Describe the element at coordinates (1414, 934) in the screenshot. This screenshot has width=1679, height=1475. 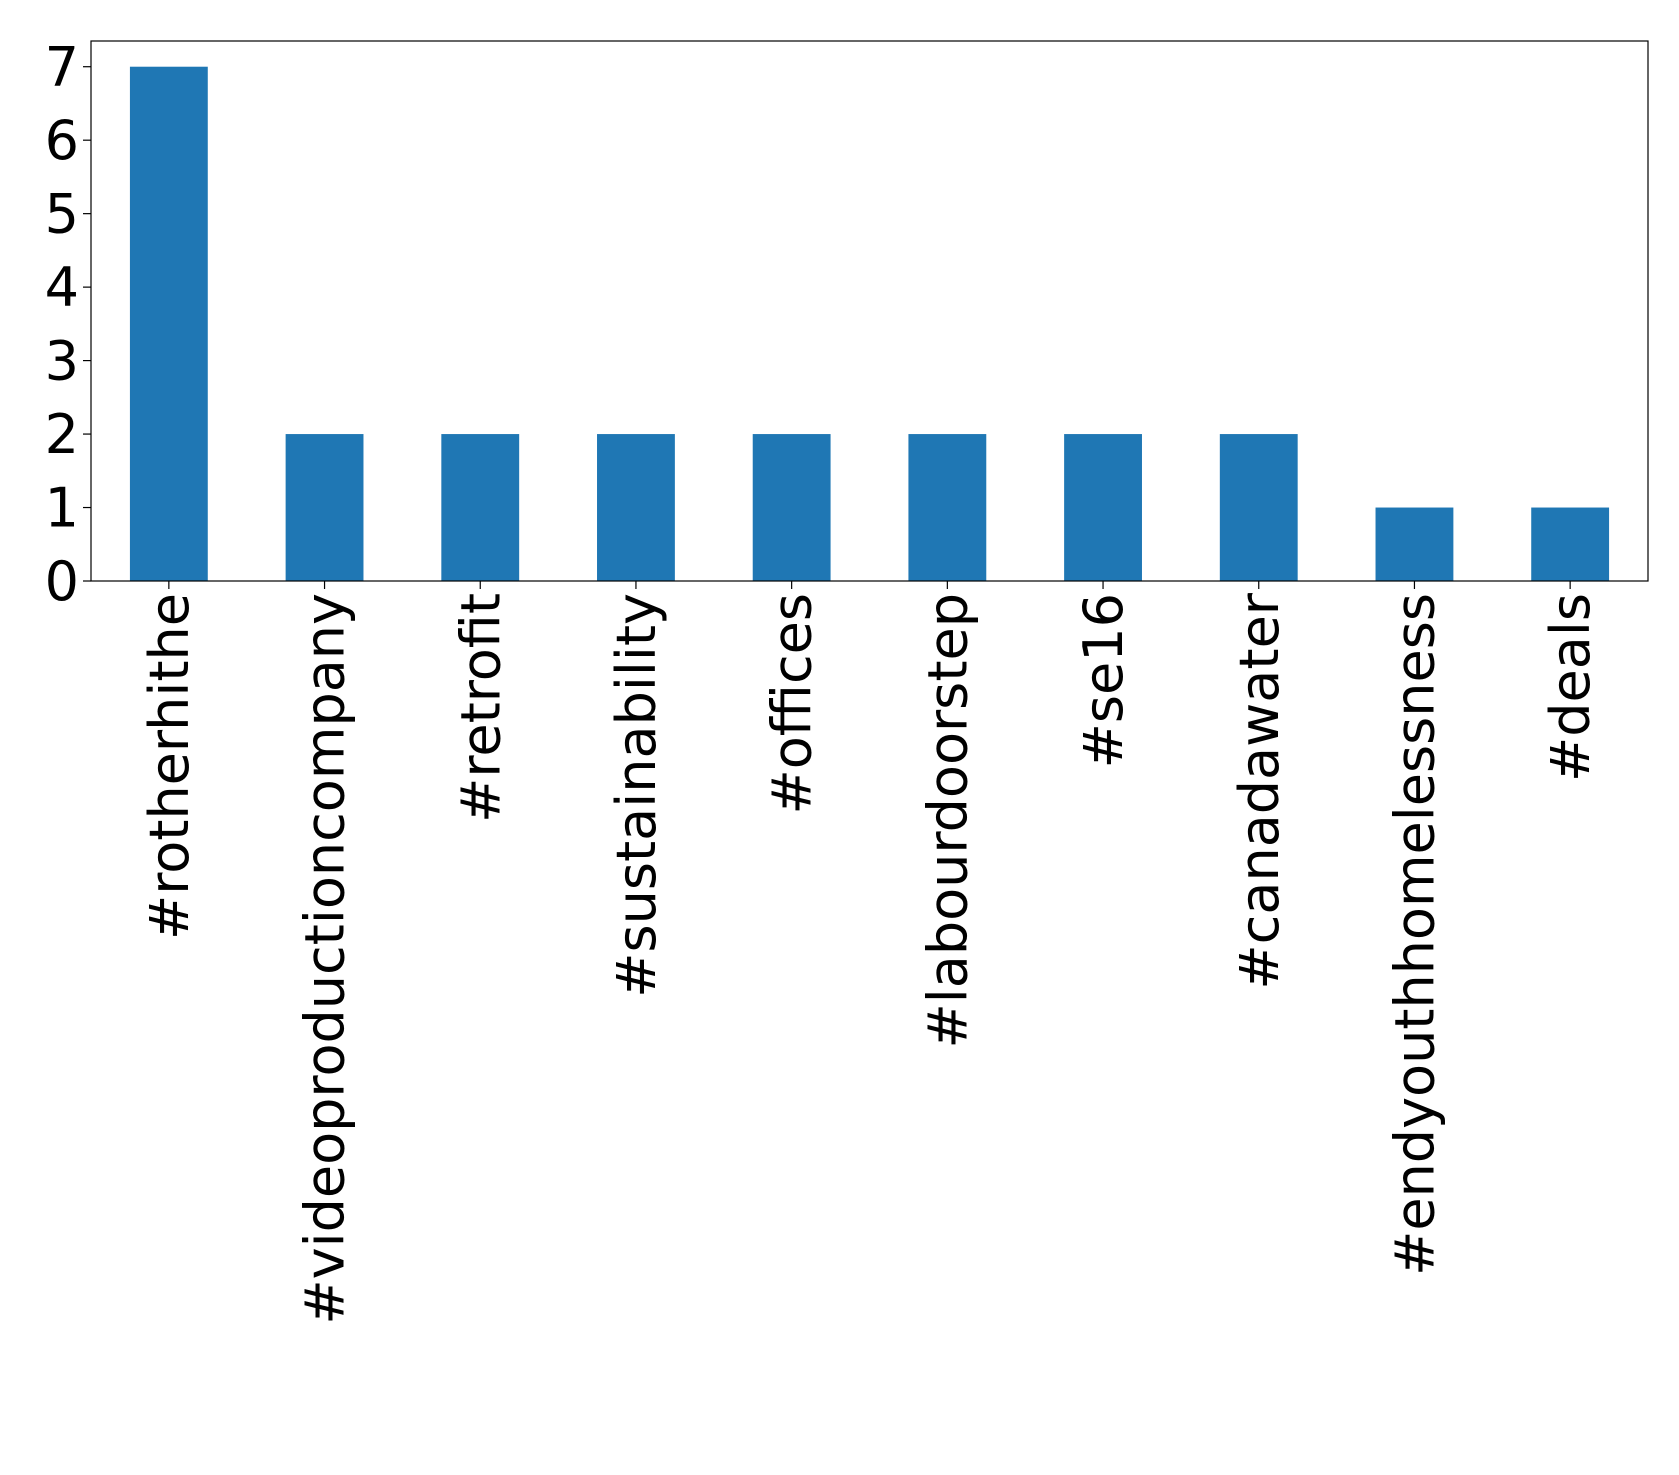
I see `x-tick-label: #endyouthhomelessness` at that location.